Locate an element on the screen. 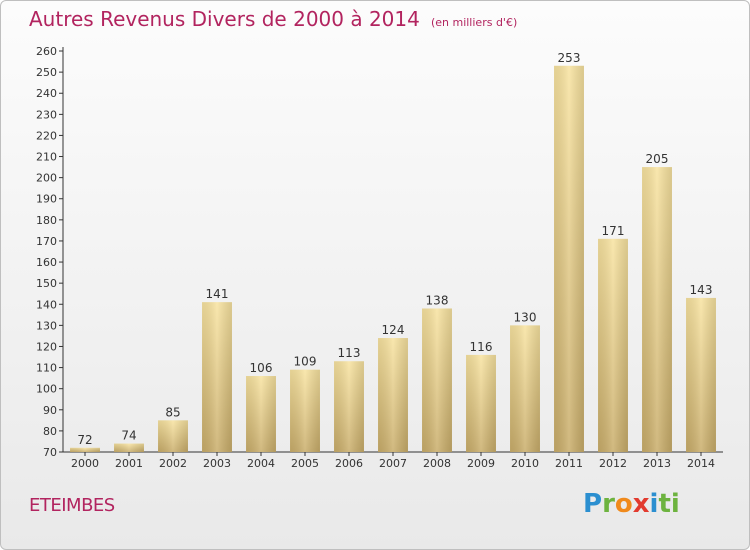  bar-value-label: 106 is located at coordinates (261, 368).